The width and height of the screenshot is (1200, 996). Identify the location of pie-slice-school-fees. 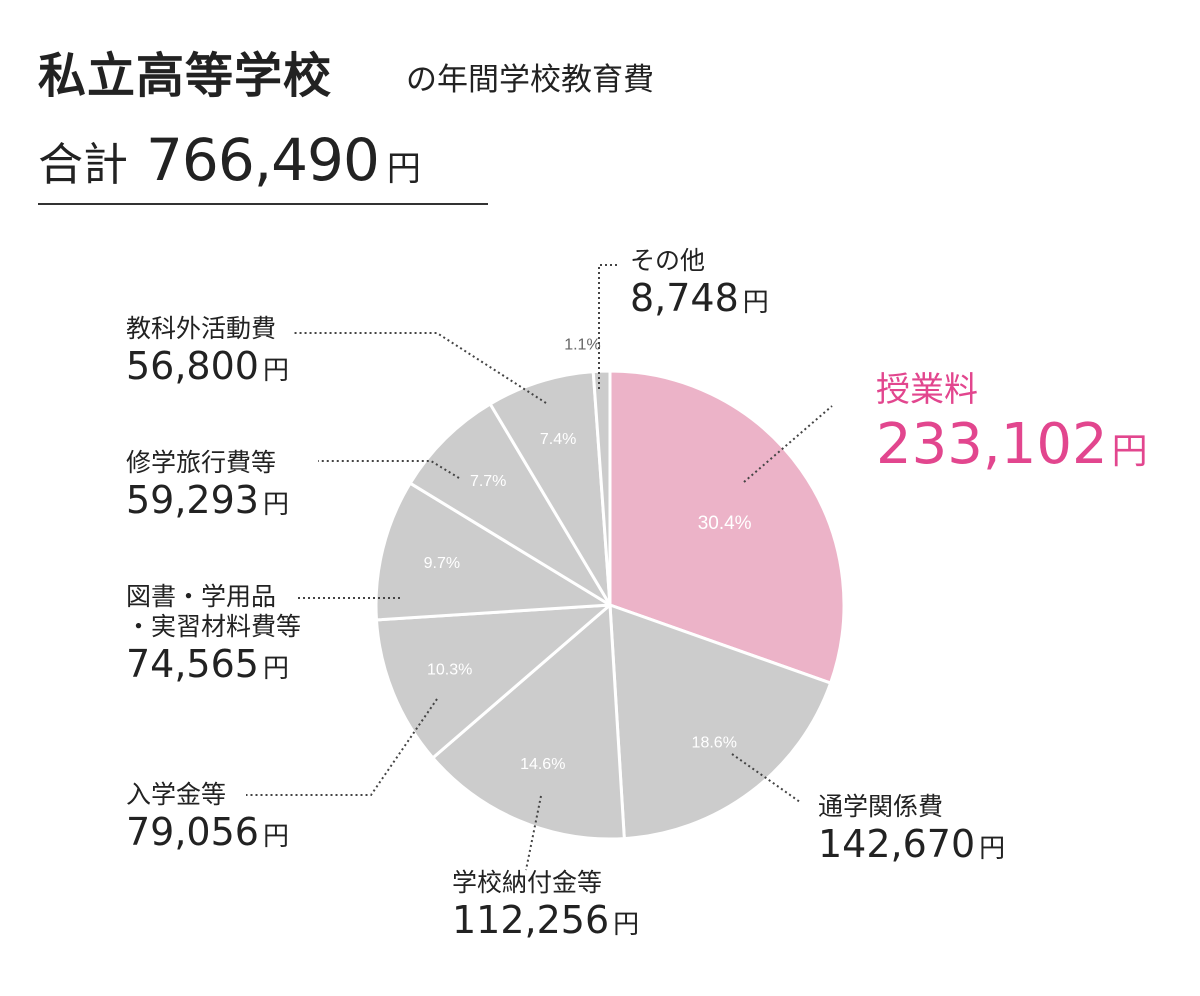
(528, 722).